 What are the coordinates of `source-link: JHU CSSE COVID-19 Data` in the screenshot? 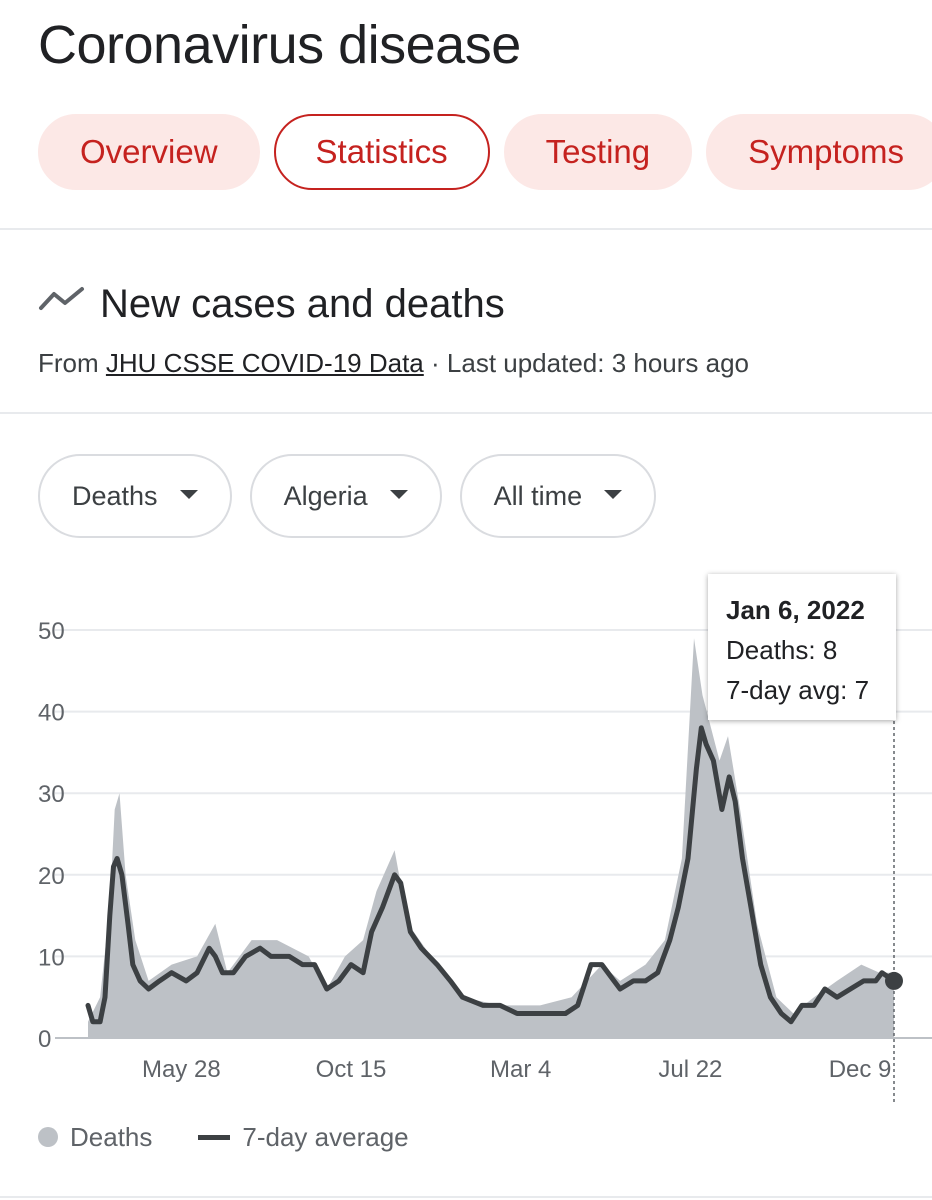 It's located at (264, 363).